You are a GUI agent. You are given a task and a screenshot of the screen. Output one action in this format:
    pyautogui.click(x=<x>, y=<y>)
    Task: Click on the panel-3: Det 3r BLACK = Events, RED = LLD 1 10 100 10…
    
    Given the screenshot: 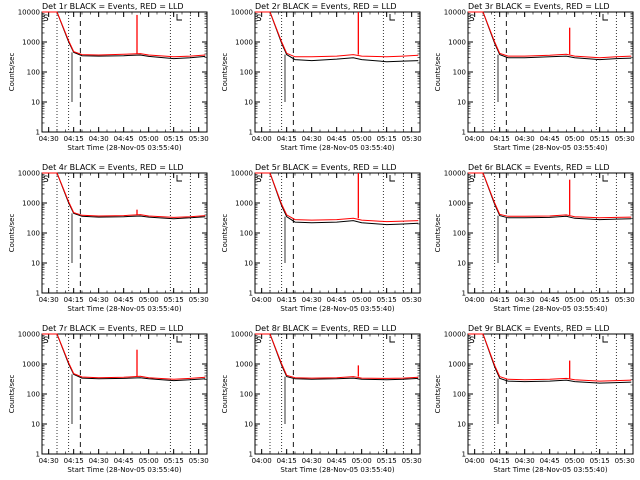 What is the action you would take?
    pyautogui.click(x=534, y=77)
    